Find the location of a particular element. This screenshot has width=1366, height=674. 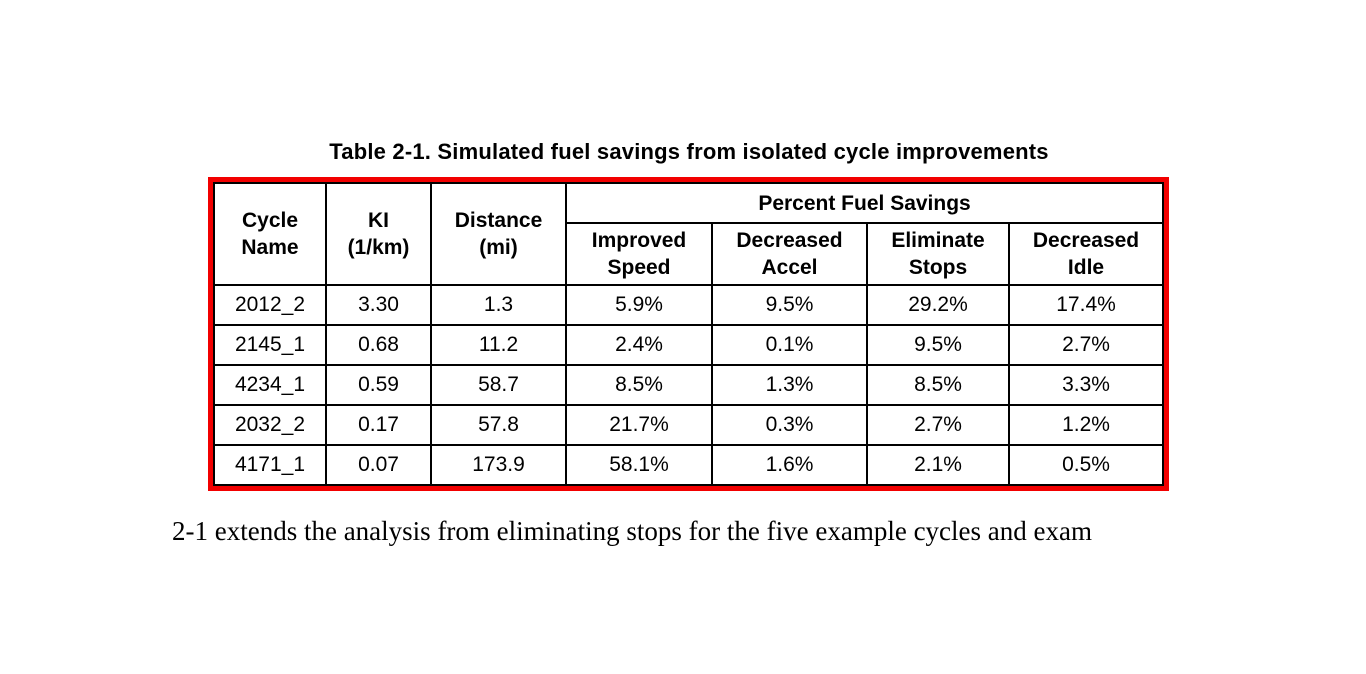

cell-ki: 0.17 is located at coordinates (378, 425).